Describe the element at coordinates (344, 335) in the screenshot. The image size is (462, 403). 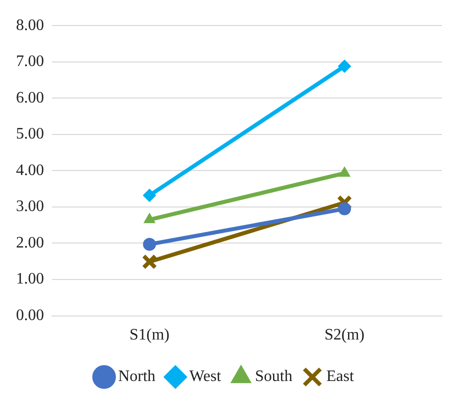
I see `x-tick-label: S2(m)` at that location.